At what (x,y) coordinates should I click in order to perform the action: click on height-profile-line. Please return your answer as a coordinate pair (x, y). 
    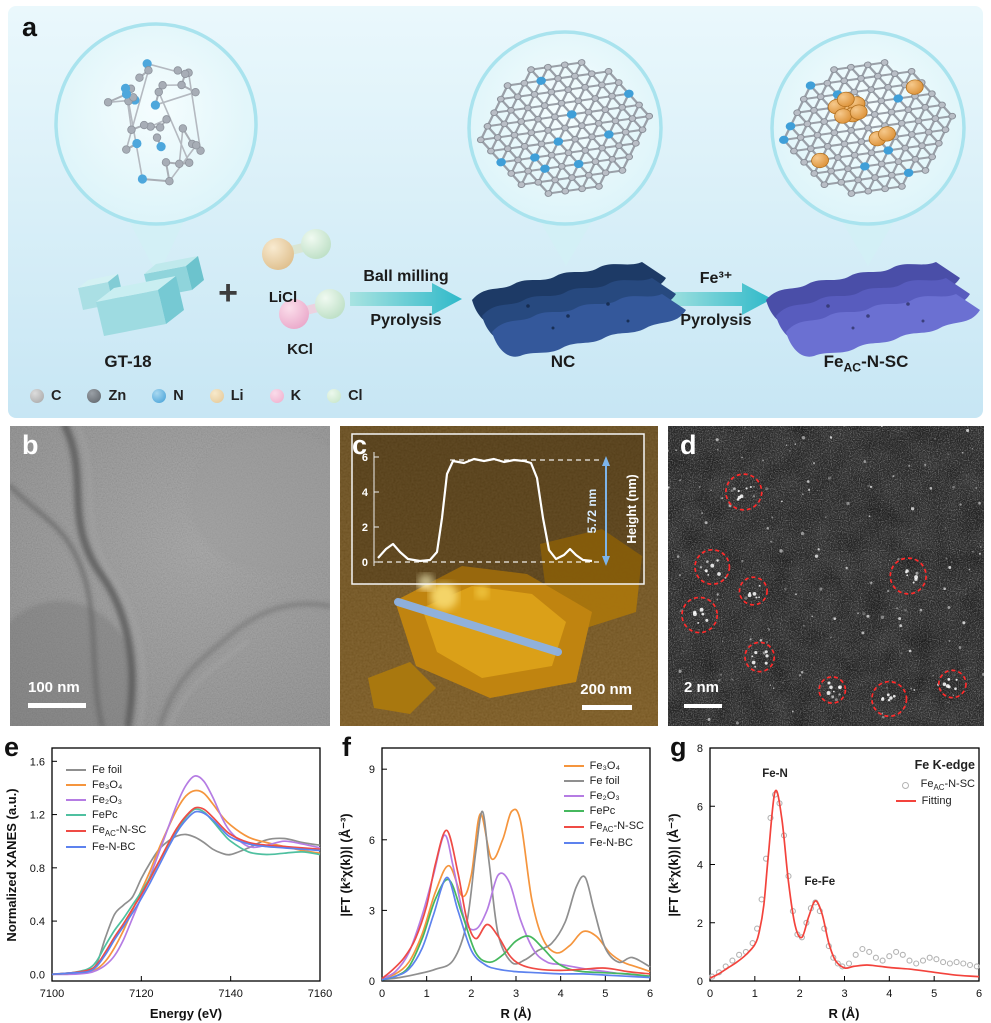
    Looking at the image, I should click on (478, 627).